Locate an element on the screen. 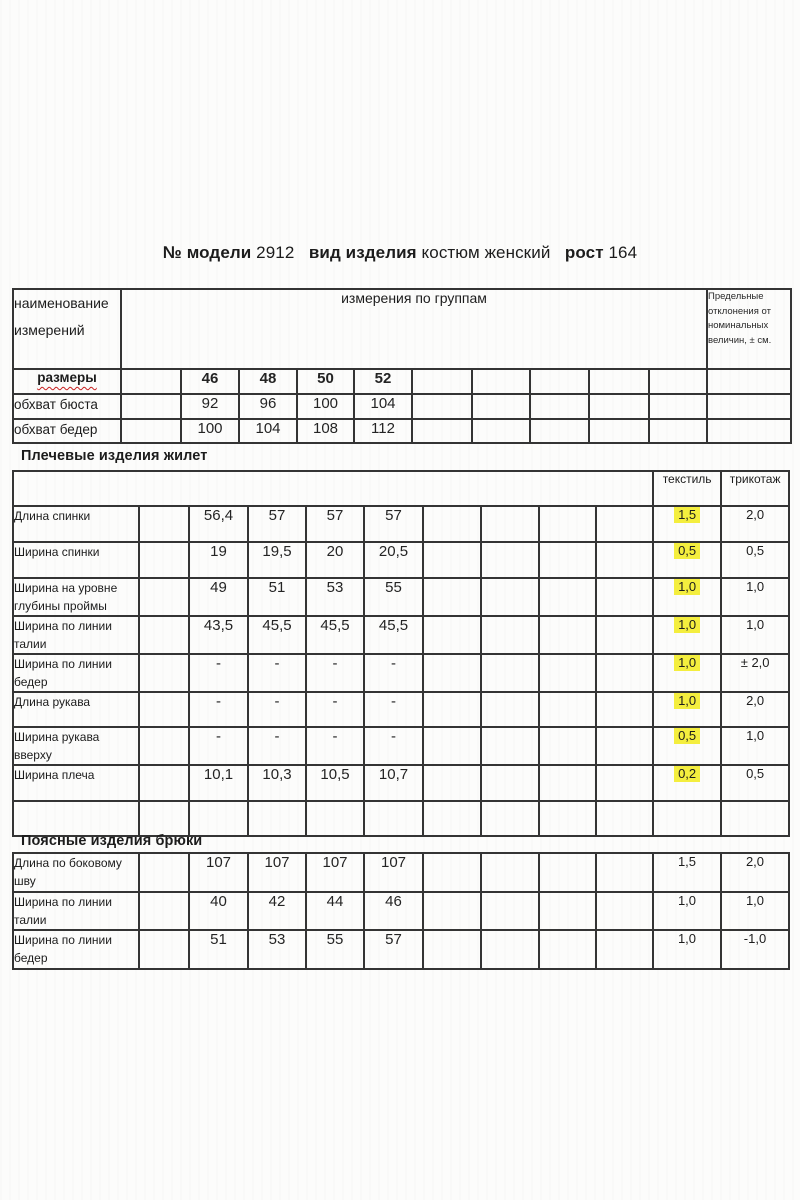  knit-tolerance: 0,5 is located at coordinates (755, 560).